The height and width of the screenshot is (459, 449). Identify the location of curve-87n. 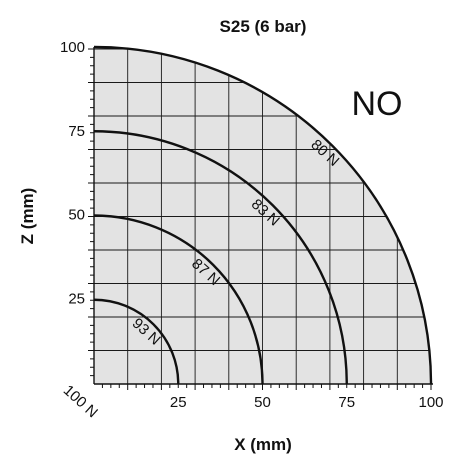
(178, 299).